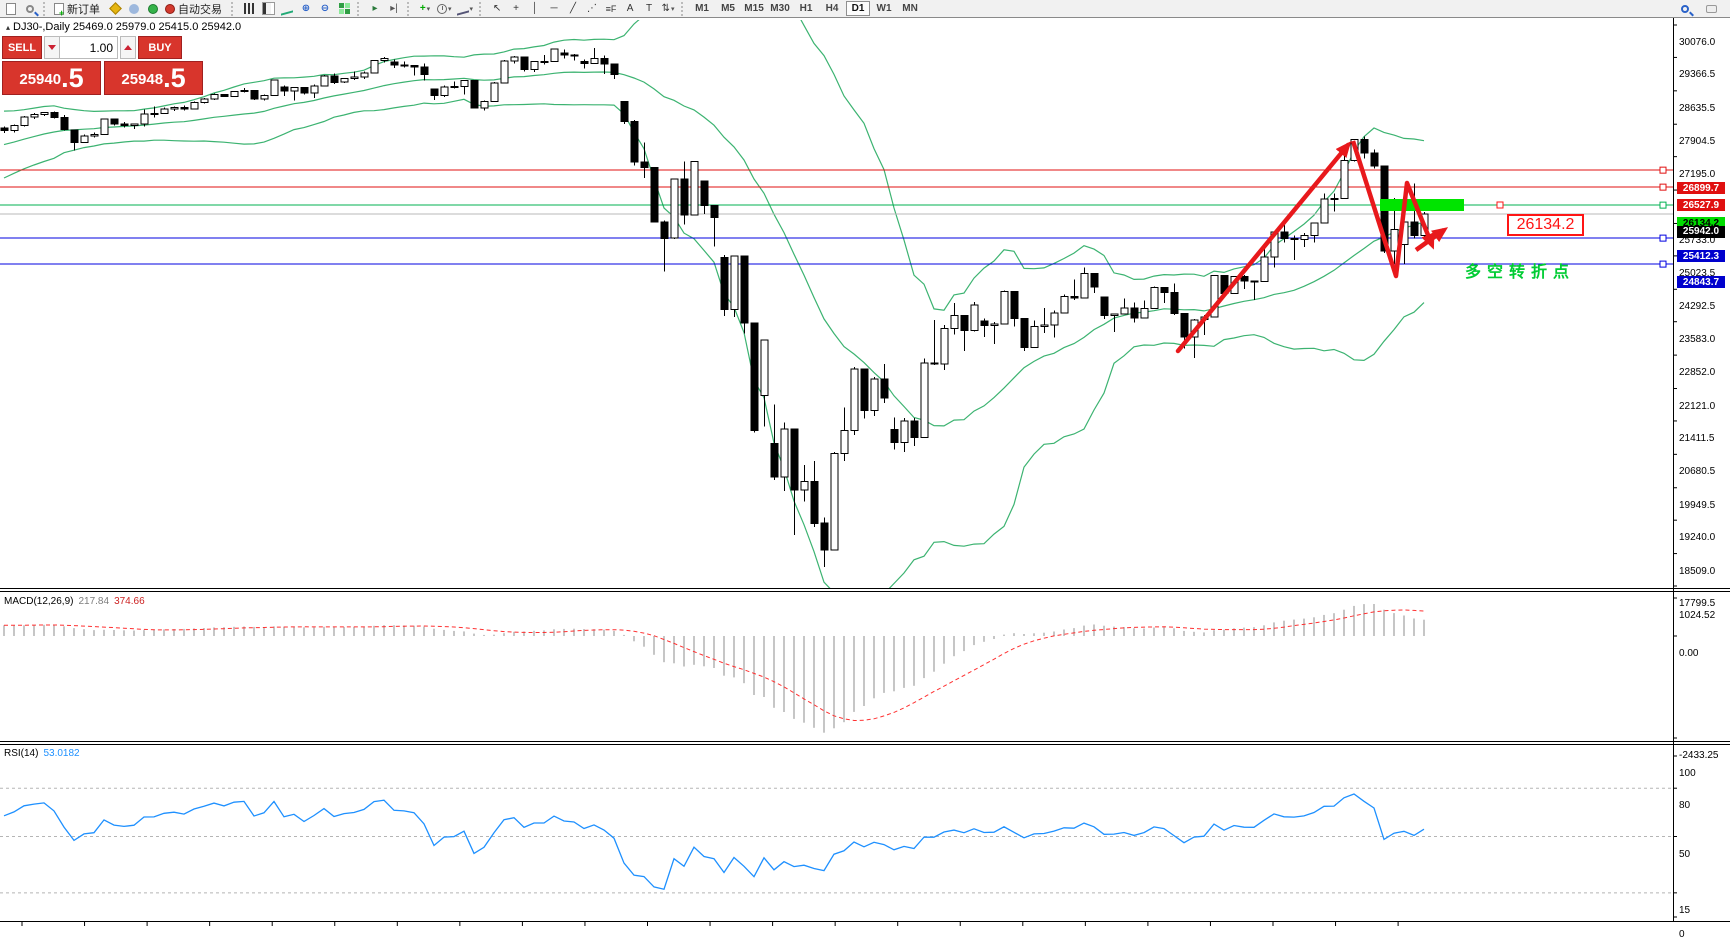 The image size is (1730, 940). I want to click on candlestick-chart-button, so click(268, 8).